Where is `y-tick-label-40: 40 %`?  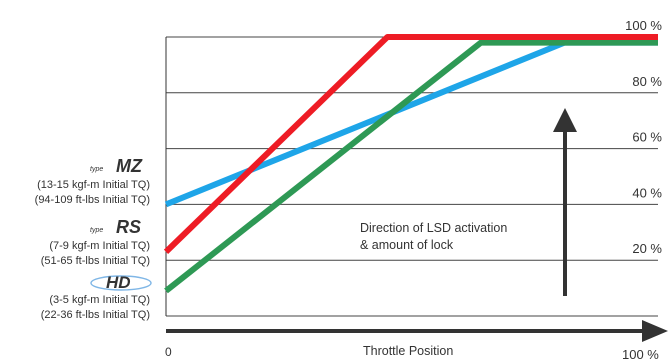
y-tick-label-40: 40 % is located at coordinates (647, 192).